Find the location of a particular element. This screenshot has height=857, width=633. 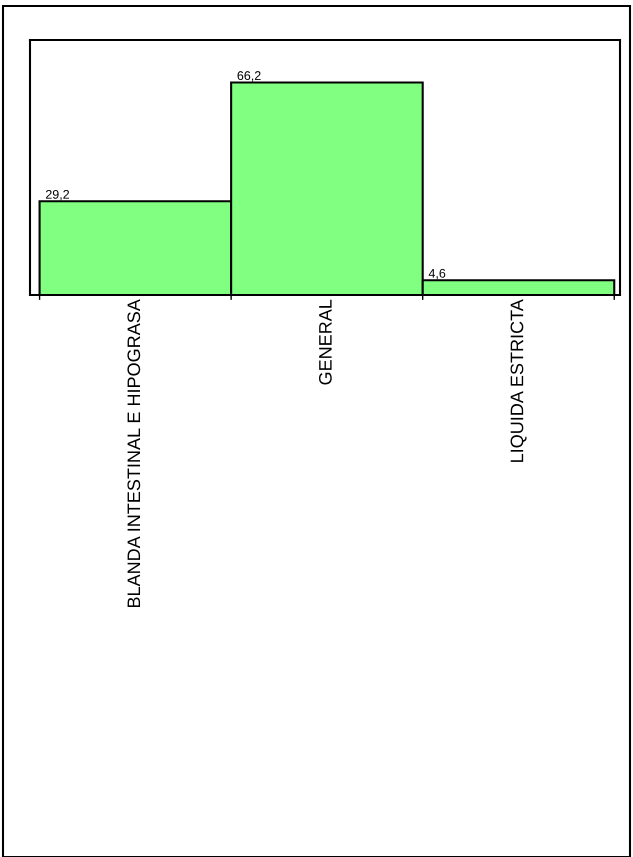

x-tick-label: LIQUIDA ESTRICTA is located at coordinates (518, 380).